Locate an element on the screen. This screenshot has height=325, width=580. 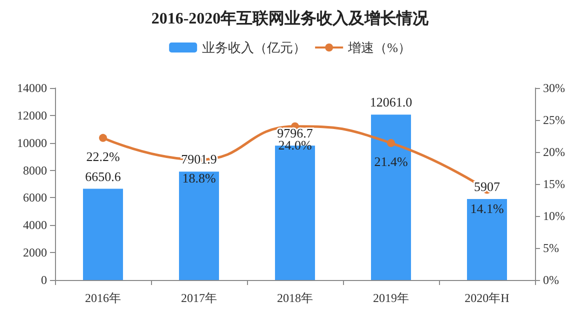
legend-label: 业务收入（亿元） is located at coordinates (254, 47).